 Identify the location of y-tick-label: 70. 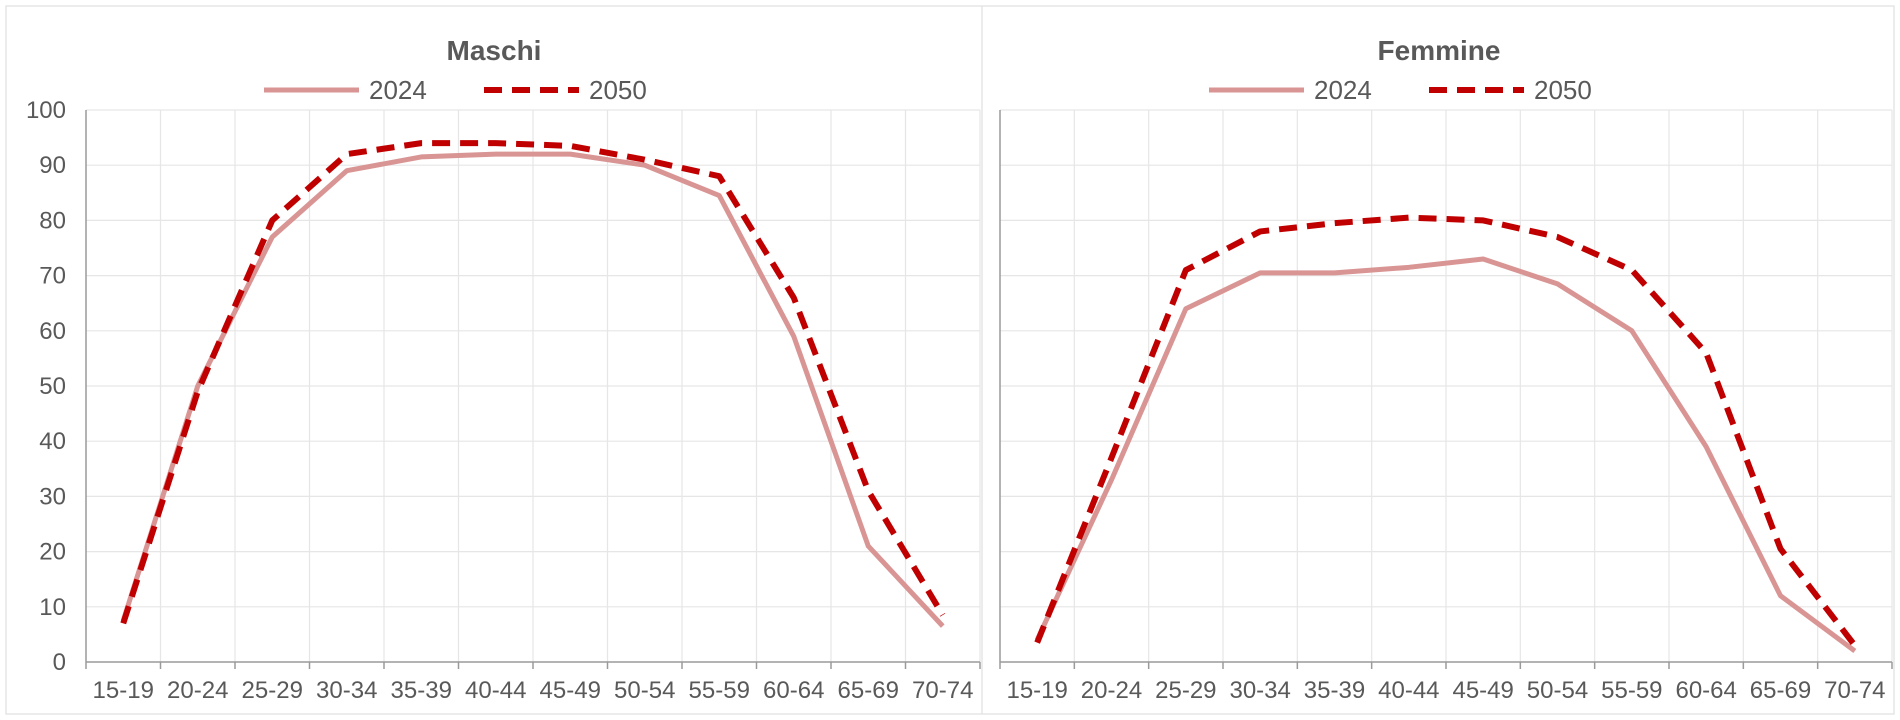
(52, 276).